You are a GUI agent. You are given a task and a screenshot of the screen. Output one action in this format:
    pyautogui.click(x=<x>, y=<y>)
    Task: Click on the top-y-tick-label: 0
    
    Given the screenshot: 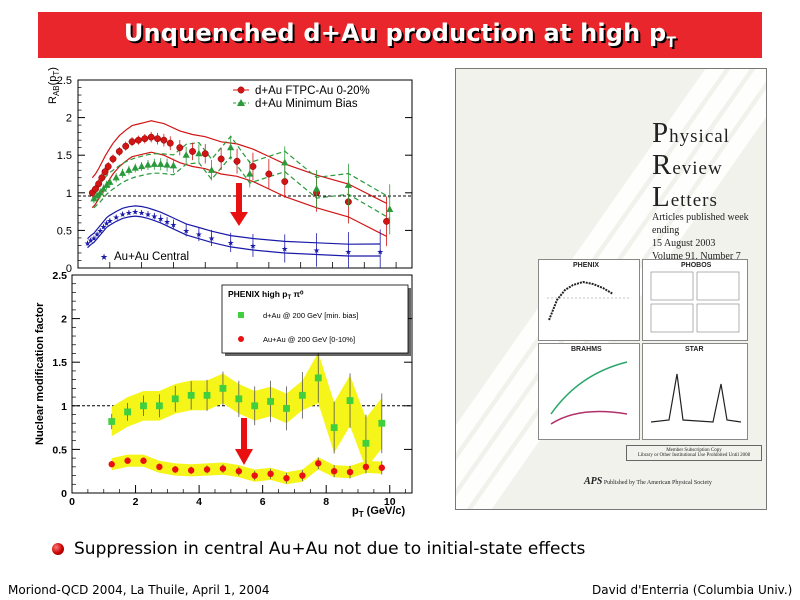 What is the action you would take?
    pyautogui.click(x=69, y=269)
    